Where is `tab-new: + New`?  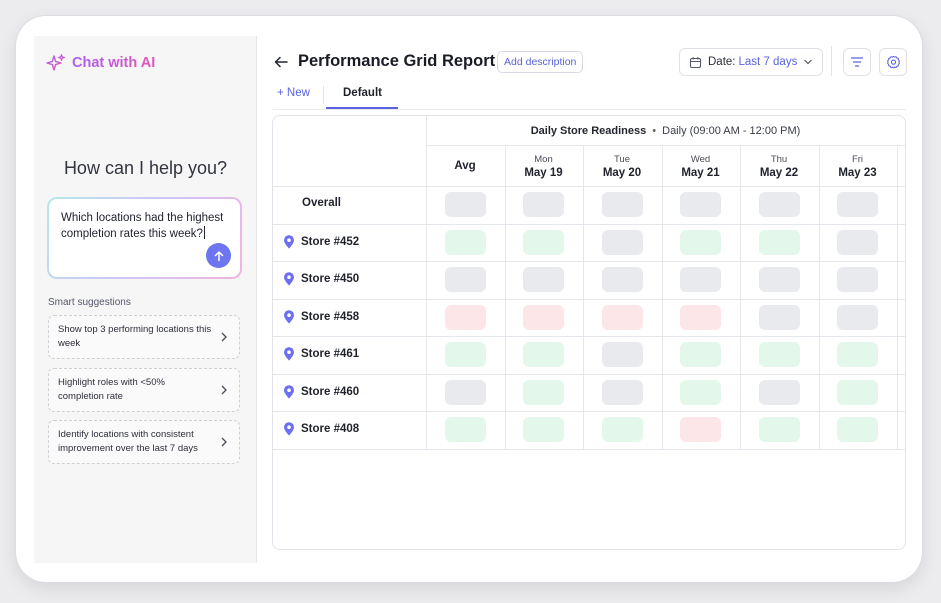 tab-new: + New is located at coordinates (293, 93).